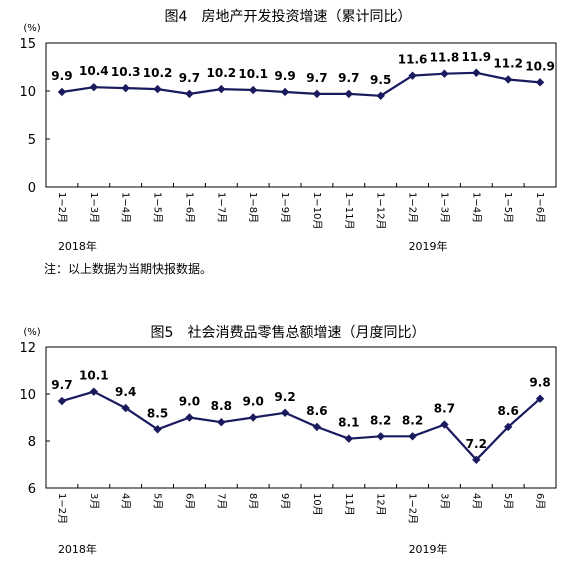 This screenshot has height=567, width=576. Describe the element at coordinates (288, 333) in the screenshot. I see `chart2-title: 图5 社会消费品零售总额增速（月度同比）` at that location.